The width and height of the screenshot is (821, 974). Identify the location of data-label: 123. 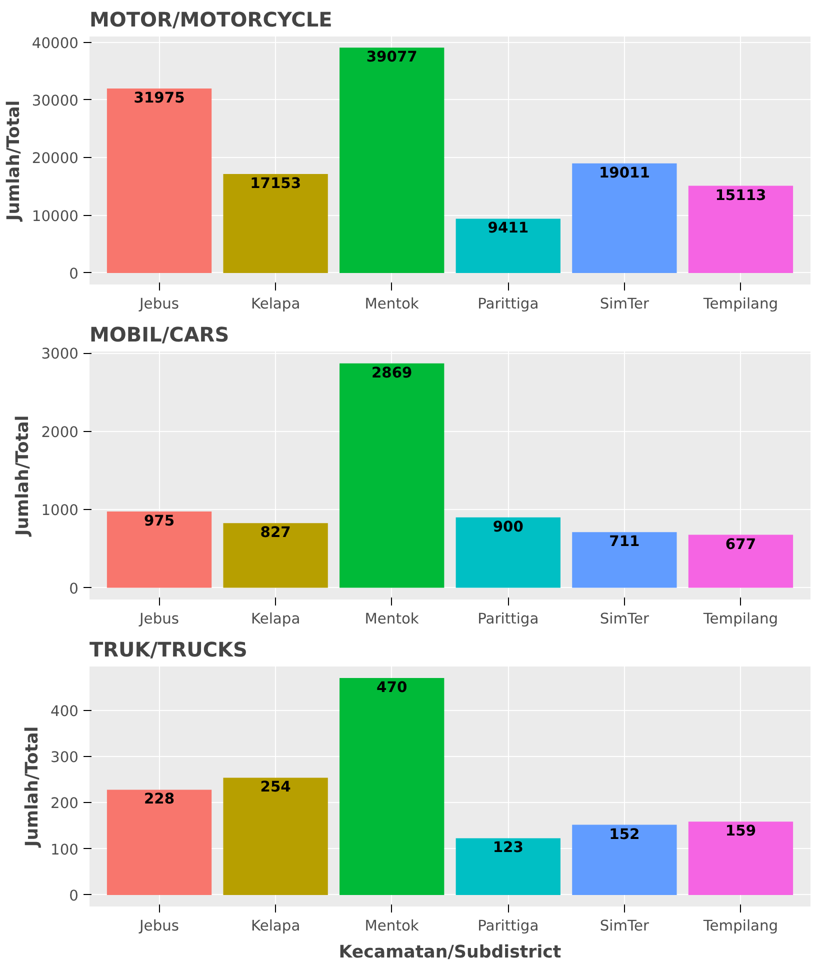
(508, 847).